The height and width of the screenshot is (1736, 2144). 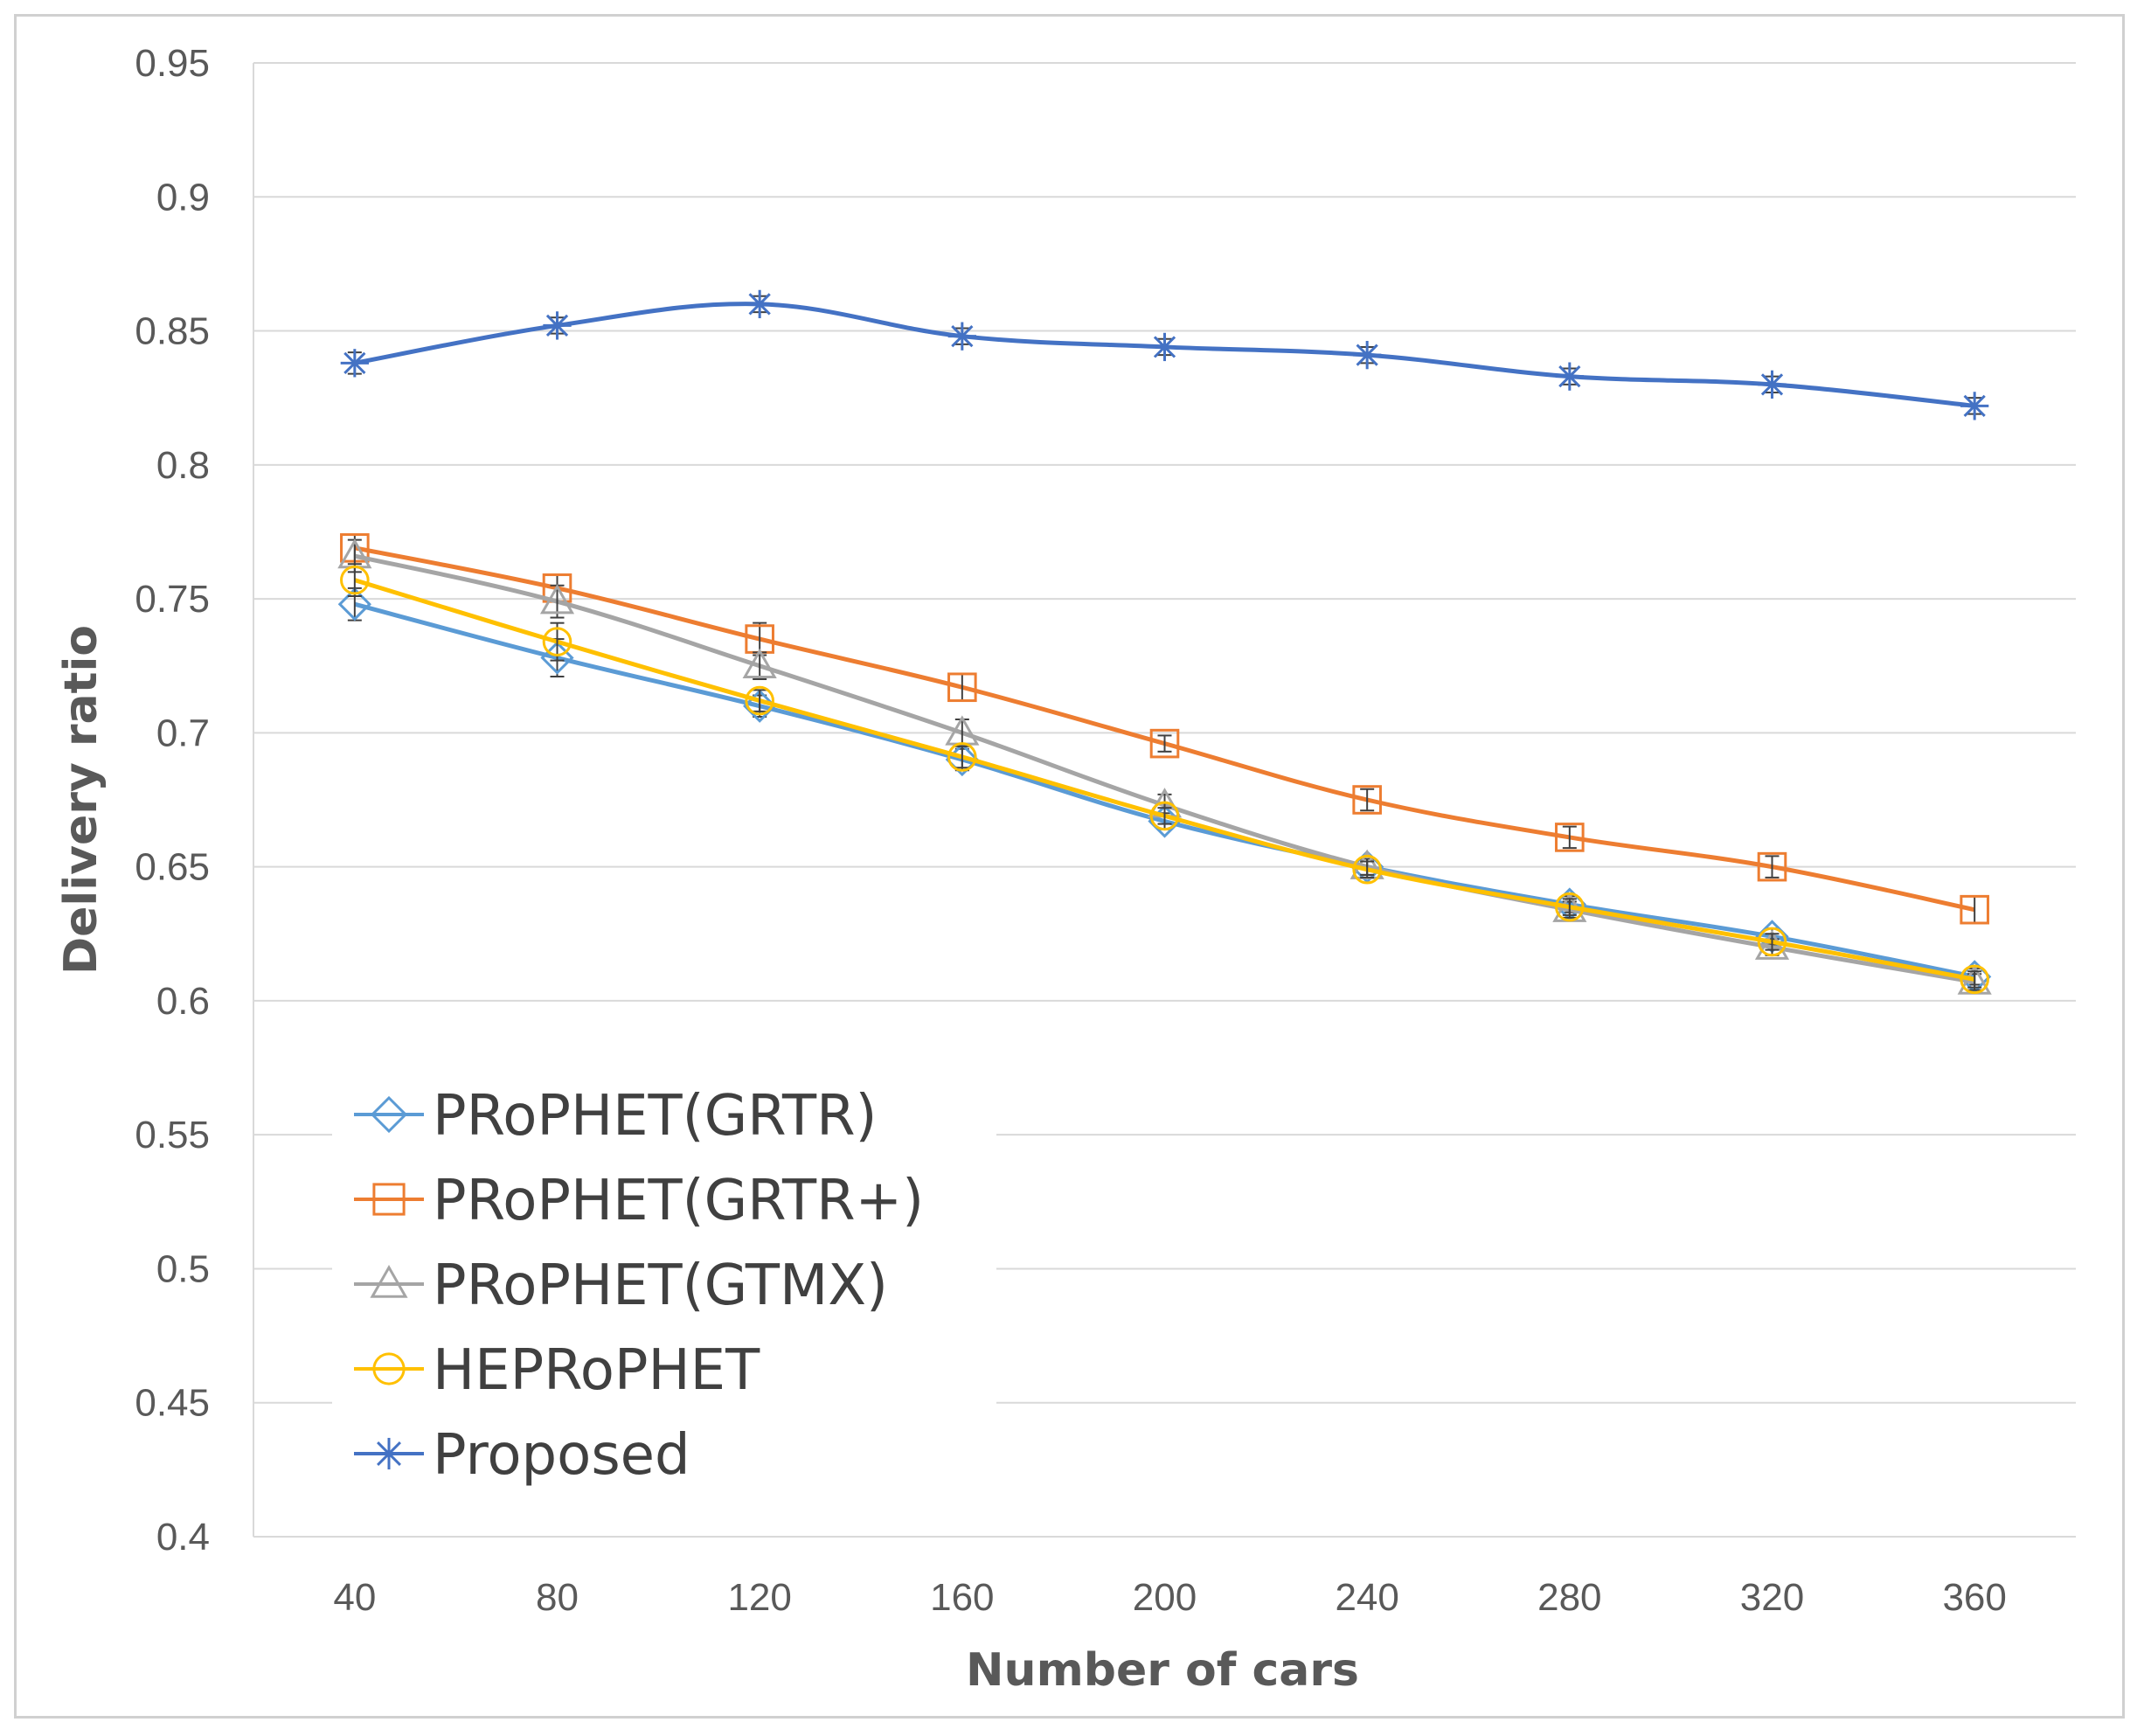 What do you see at coordinates (660, 1285) in the screenshot?
I see `legend-label: PRoPHET(GTMX)` at bounding box center [660, 1285].